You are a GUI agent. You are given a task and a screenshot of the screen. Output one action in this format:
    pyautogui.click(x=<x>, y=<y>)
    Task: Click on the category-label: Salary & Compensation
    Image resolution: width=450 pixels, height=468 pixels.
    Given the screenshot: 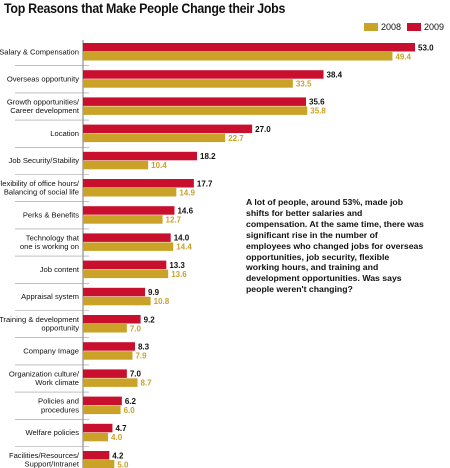 What is the action you would take?
    pyautogui.click(x=39, y=51)
    